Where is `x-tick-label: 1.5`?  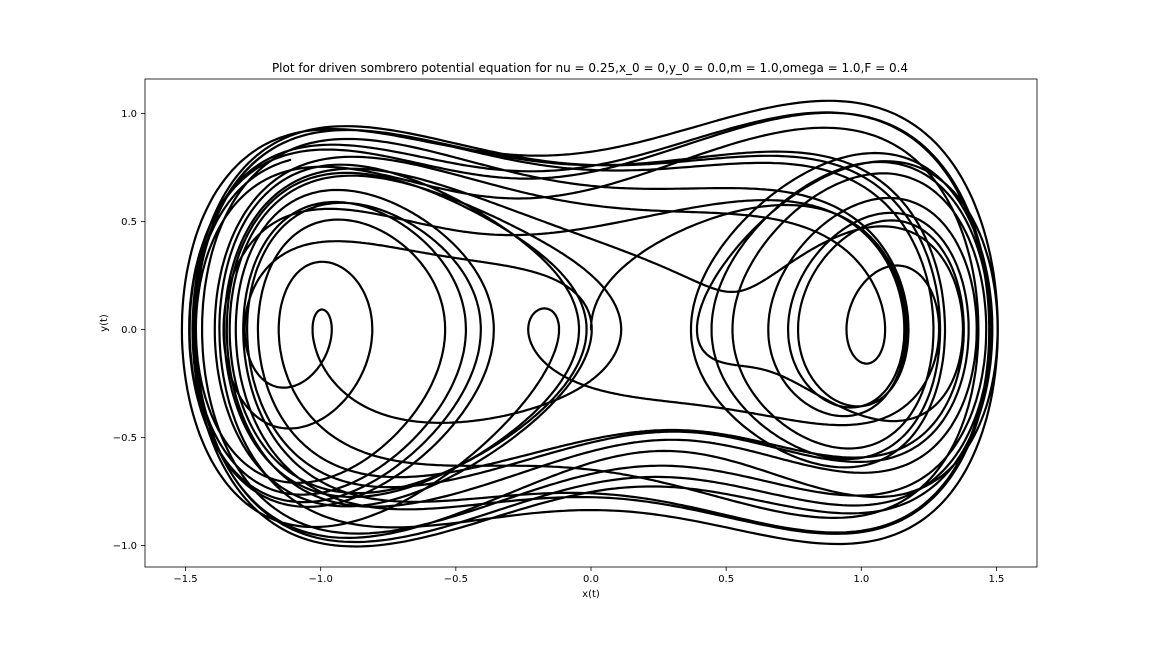
x-tick-label: 1.5 is located at coordinates (997, 579).